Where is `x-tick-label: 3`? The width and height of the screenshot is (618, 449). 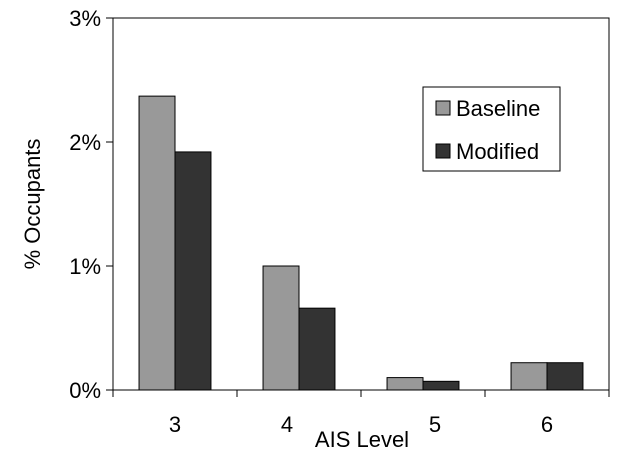 x-tick-label: 3 is located at coordinates (175, 424).